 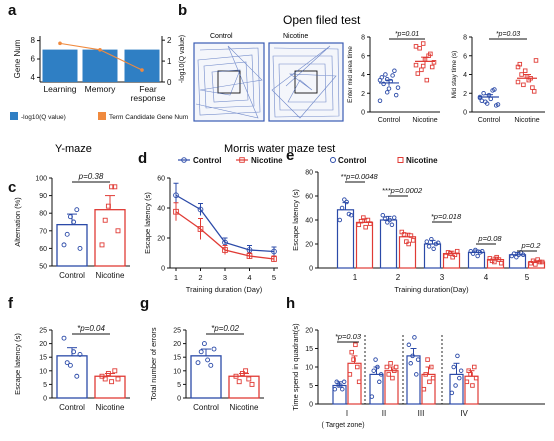 I want to click on b2-annotation: *p=0.03, so click(x=508, y=34).